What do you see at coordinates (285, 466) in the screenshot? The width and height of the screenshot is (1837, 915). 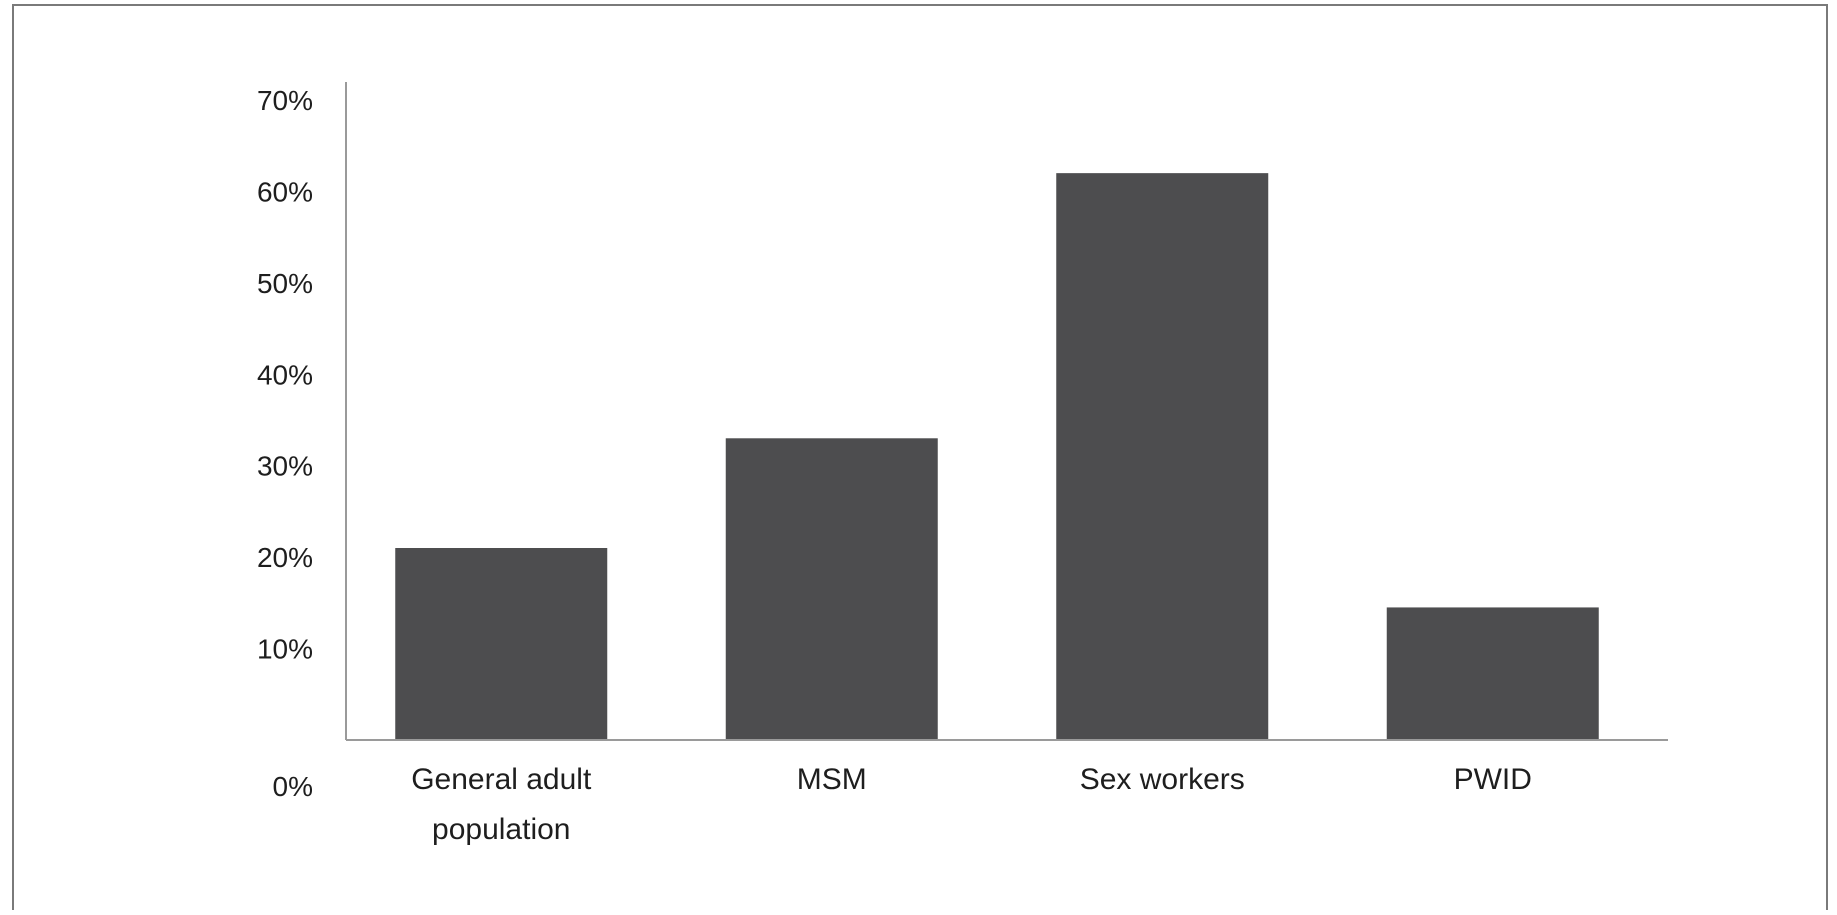 I see `y-tick-label: 30%` at bounding box center [285, 466].